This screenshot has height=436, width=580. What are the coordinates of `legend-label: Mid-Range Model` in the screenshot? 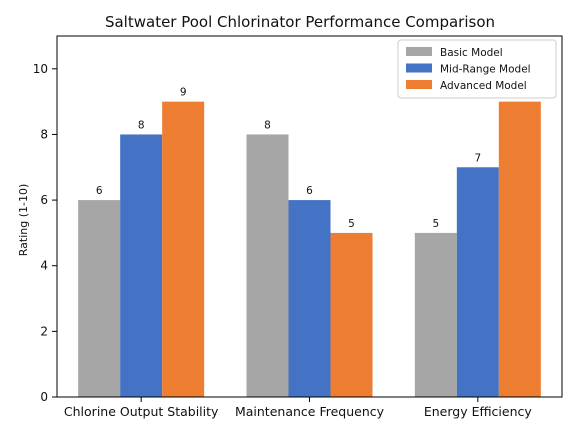 It's located at (485, 70).